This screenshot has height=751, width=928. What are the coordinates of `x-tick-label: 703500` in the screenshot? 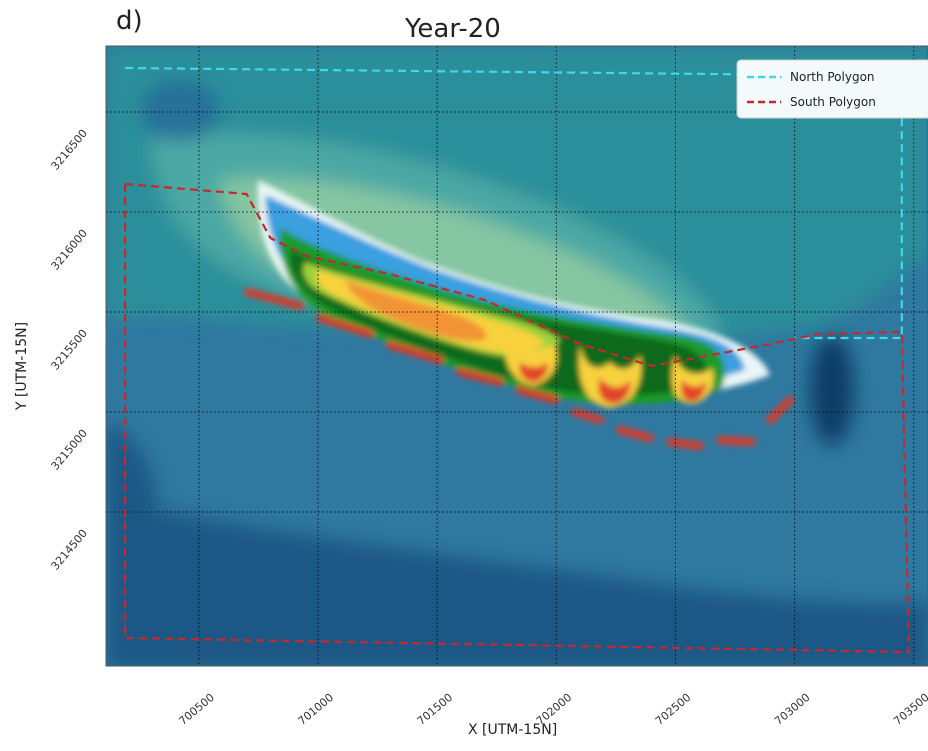 It's located at (909, 709).